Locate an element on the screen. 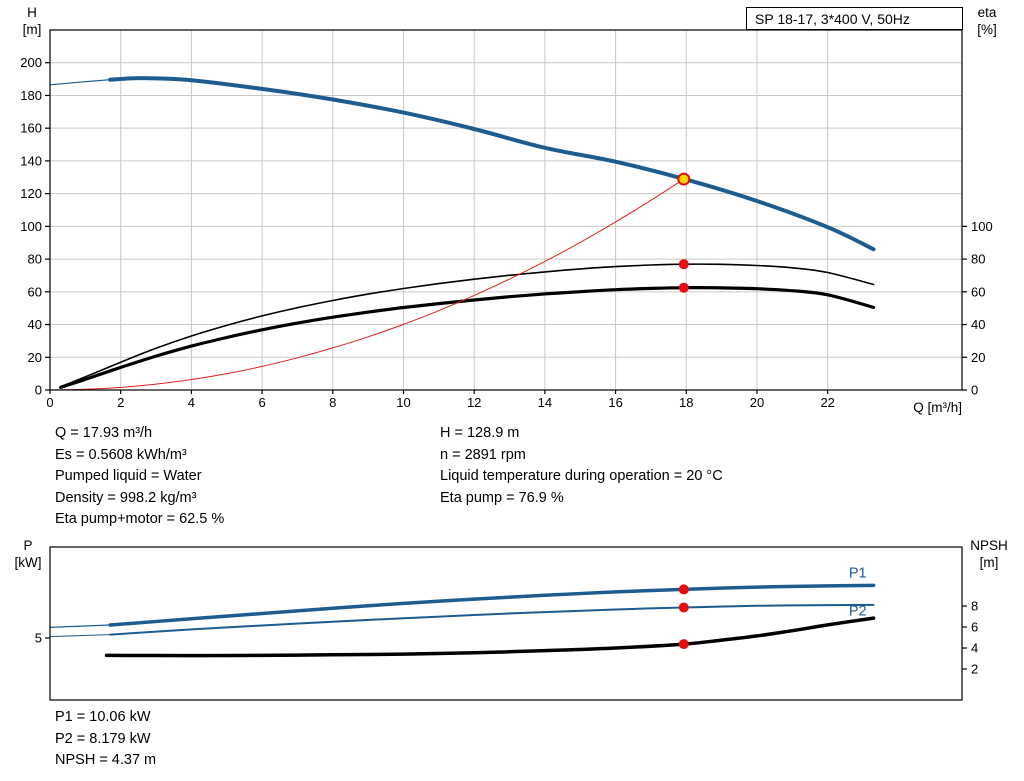  npsh-axis-title: NPSH [m] is located at coordinates (989, 554).